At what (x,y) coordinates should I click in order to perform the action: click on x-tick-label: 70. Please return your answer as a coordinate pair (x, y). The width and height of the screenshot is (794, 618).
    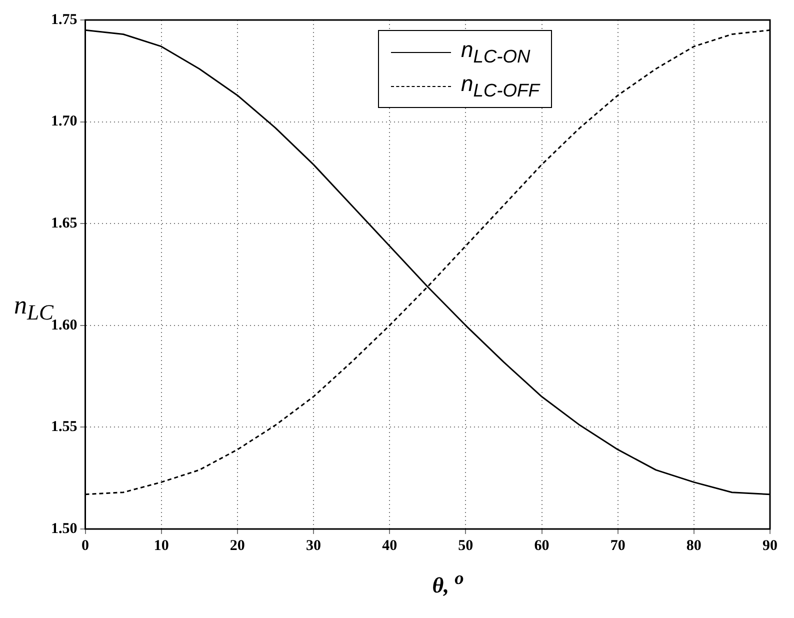
    Looking at the image, I should click on (618, 546).